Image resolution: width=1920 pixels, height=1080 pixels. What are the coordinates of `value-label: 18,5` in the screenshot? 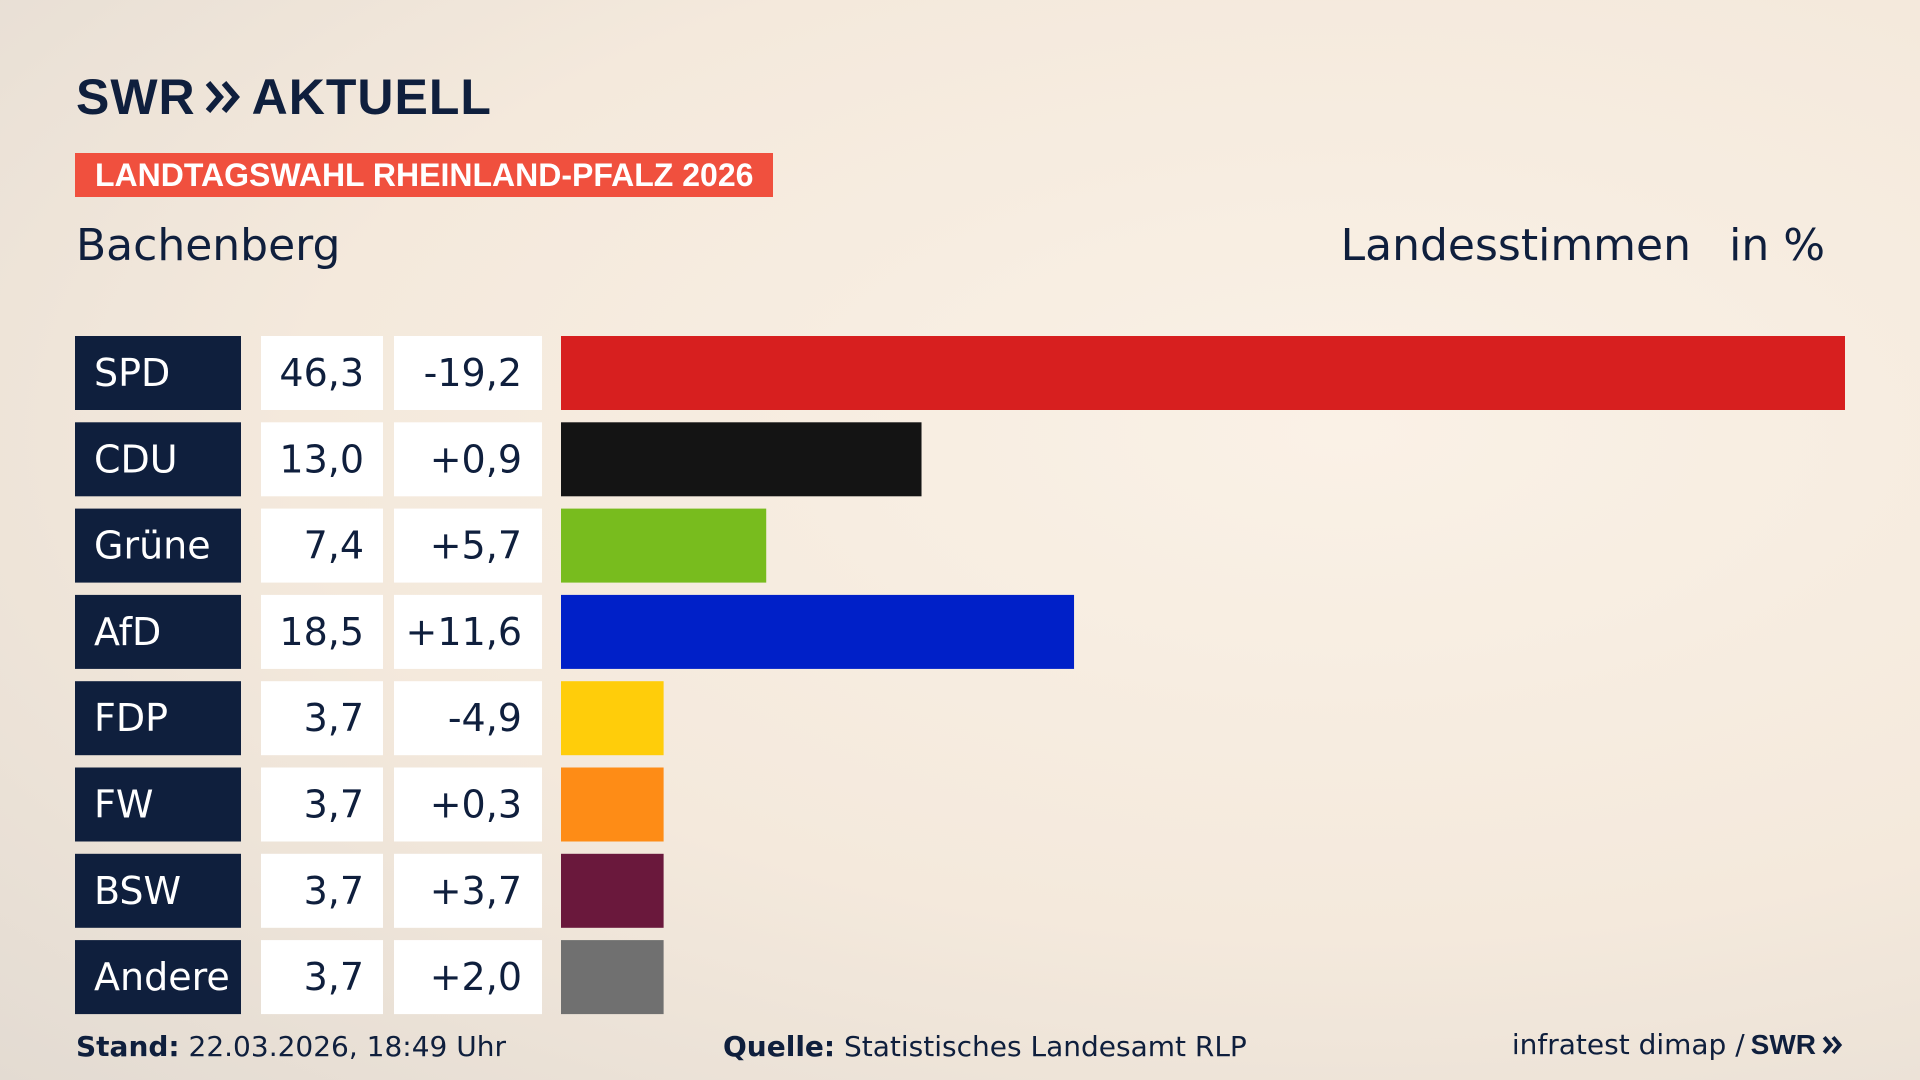 It's located at (321, 632).